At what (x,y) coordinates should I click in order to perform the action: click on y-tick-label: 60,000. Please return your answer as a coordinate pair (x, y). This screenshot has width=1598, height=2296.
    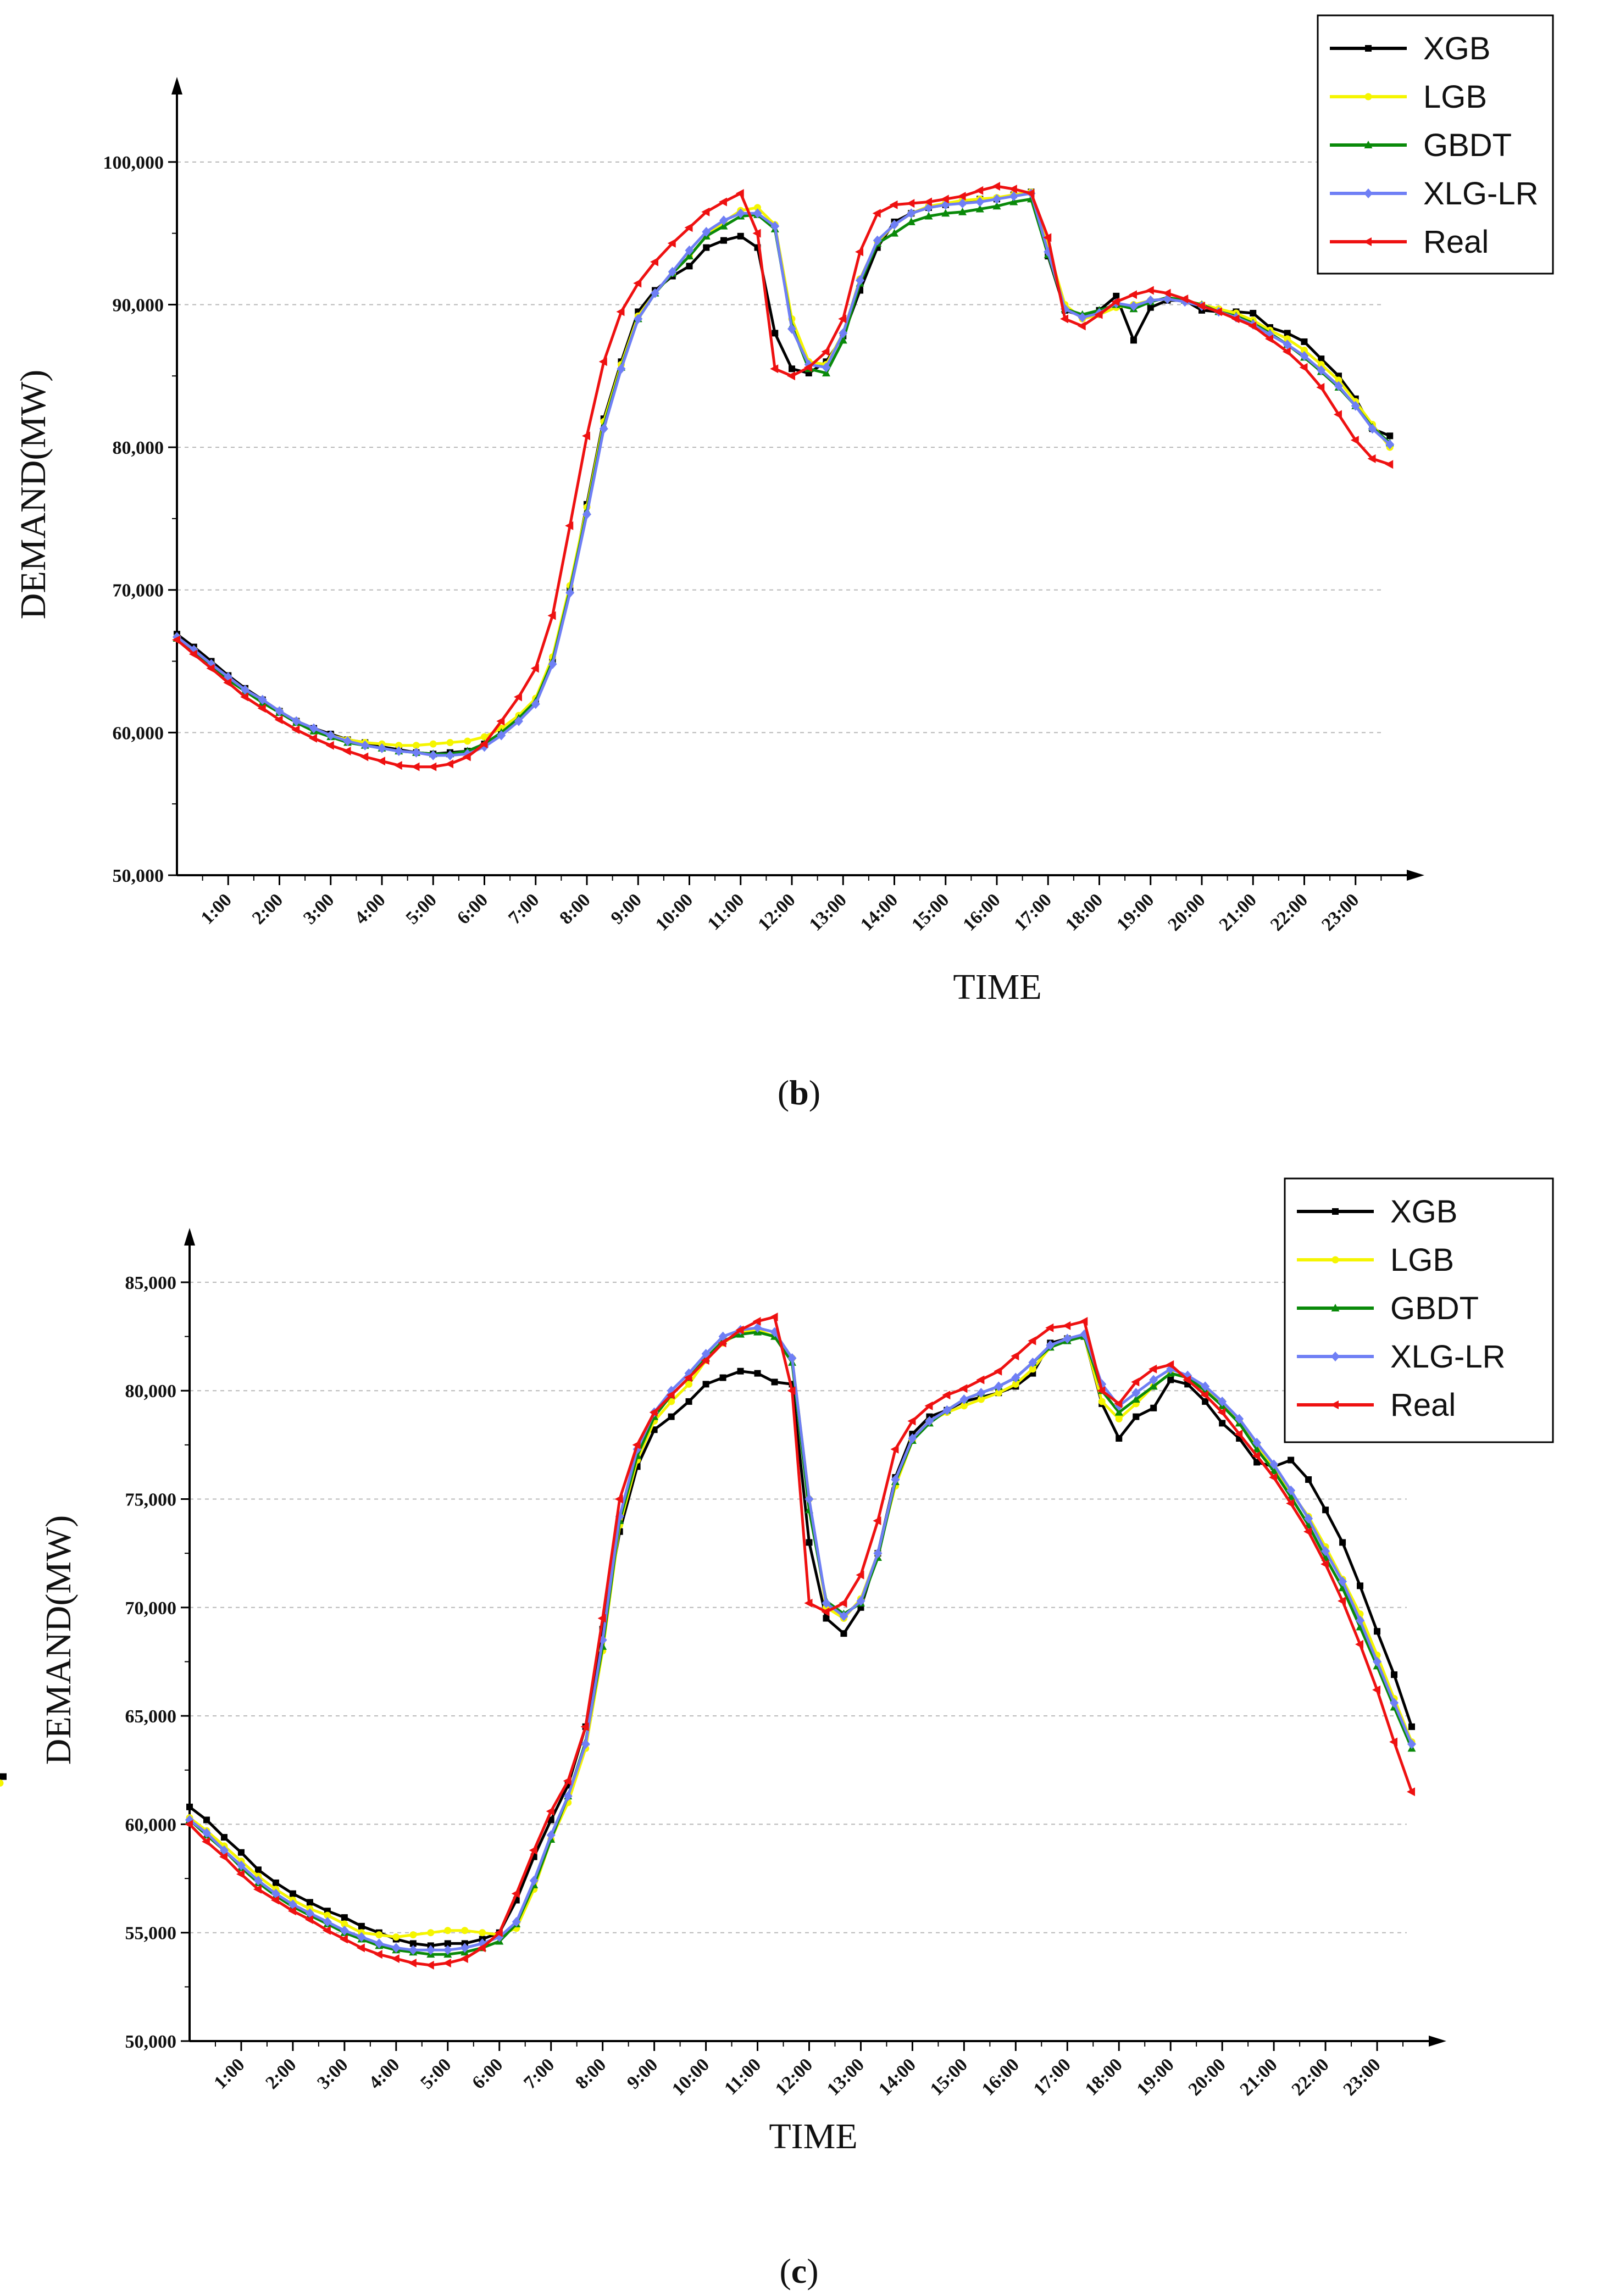
    Looking at the image, I should click on (151, 1825).